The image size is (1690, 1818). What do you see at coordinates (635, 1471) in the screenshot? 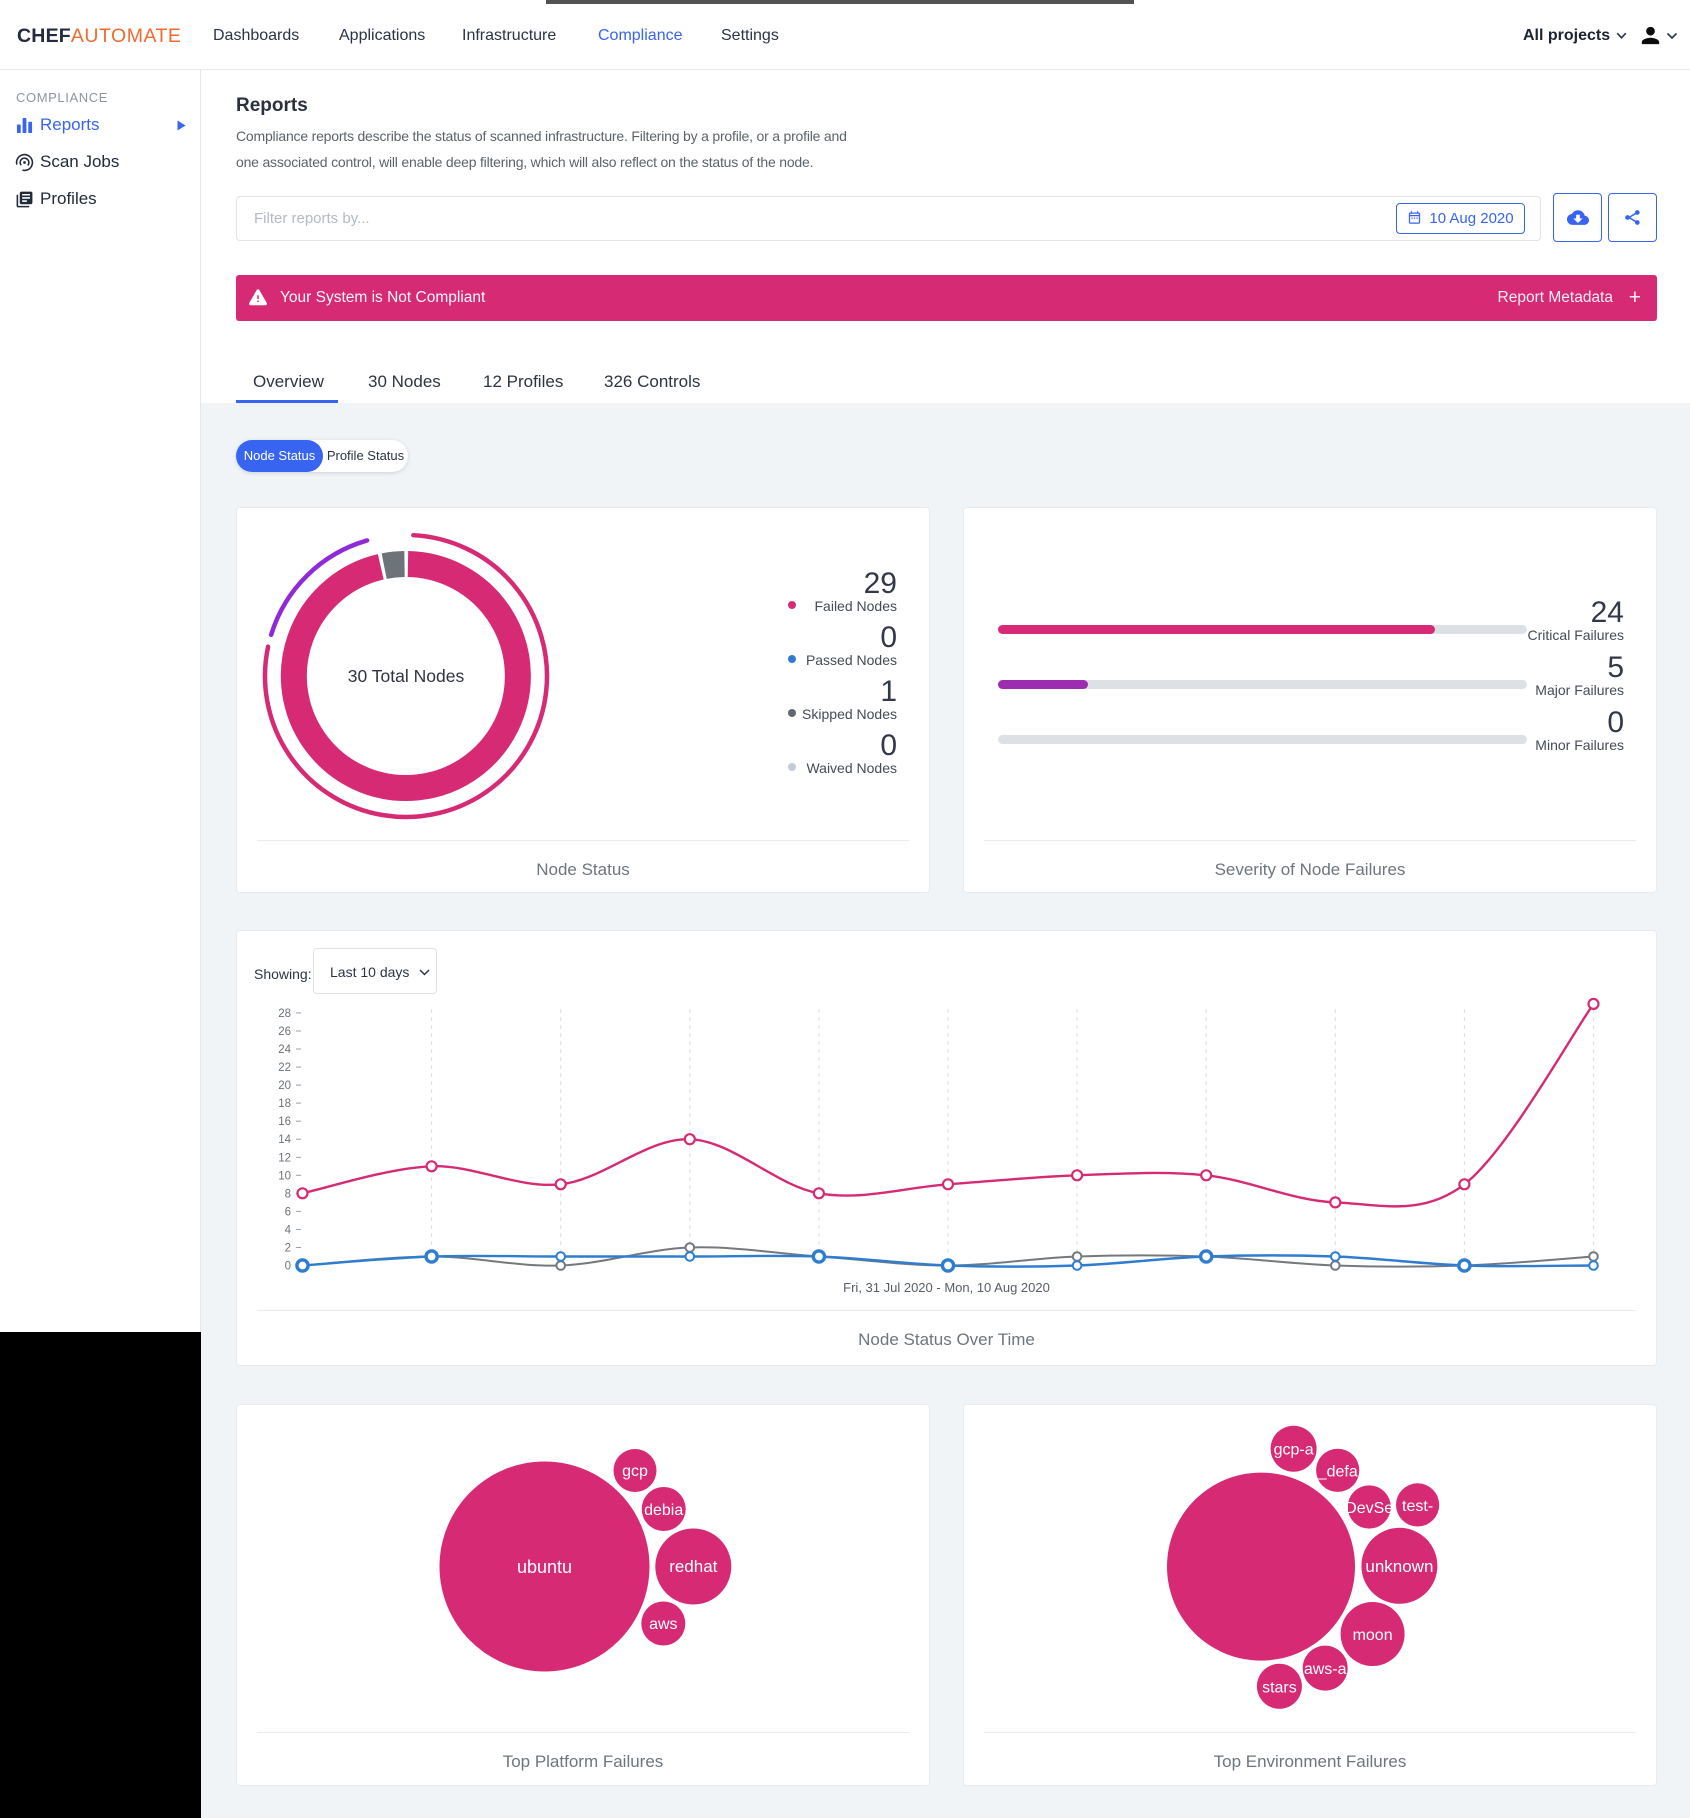
I see `svg-text: gcp` at bounding box center [635, 1471].